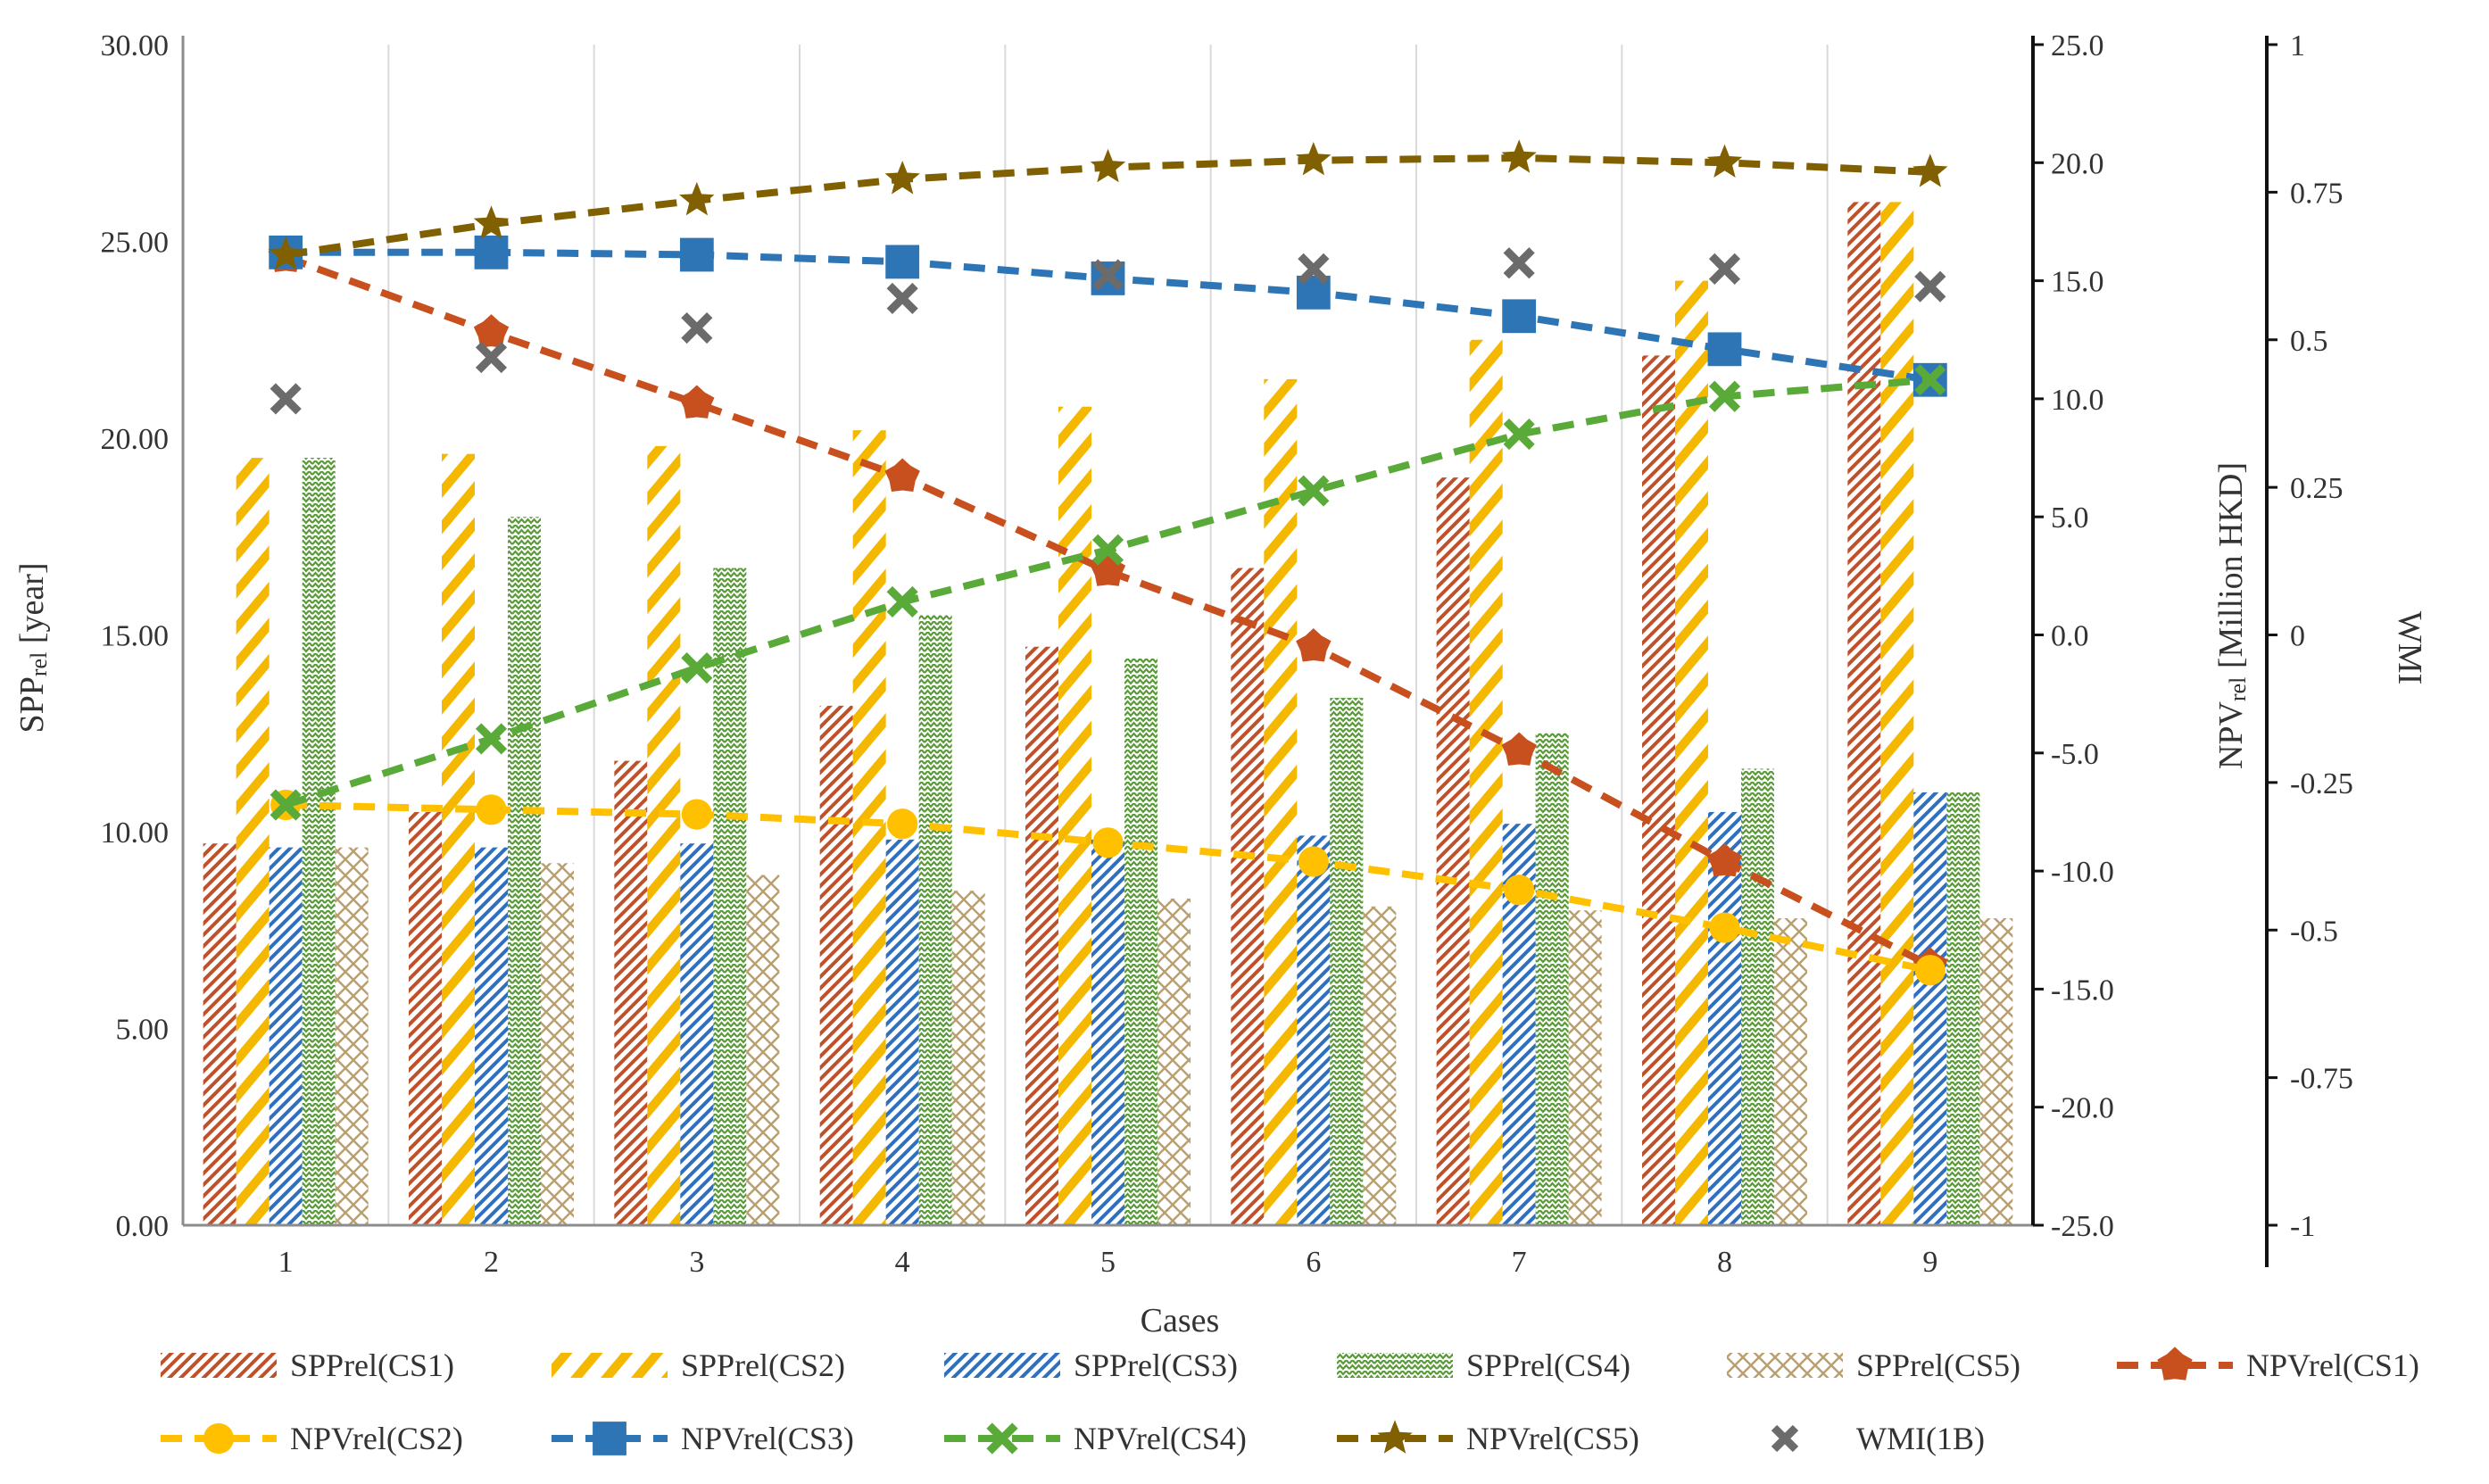 This screenshot has height=1484, width=2489. What do you see at coordinates (1108, 165) in the screenshot?
I see `marker-NPVrel(CS5)-case-5` at bounding box center [1108, 165].